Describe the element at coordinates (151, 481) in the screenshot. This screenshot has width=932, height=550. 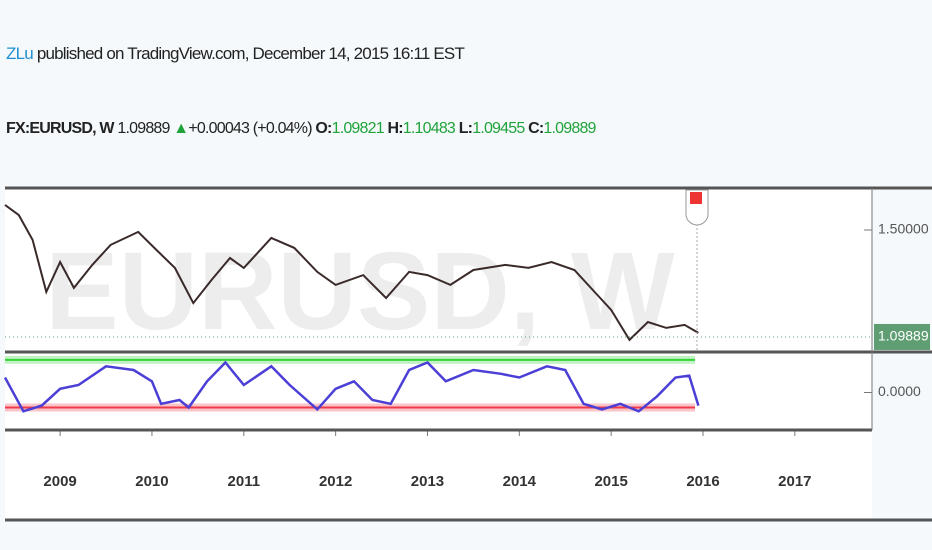
I see `x-tick-label: 2010` at that location.